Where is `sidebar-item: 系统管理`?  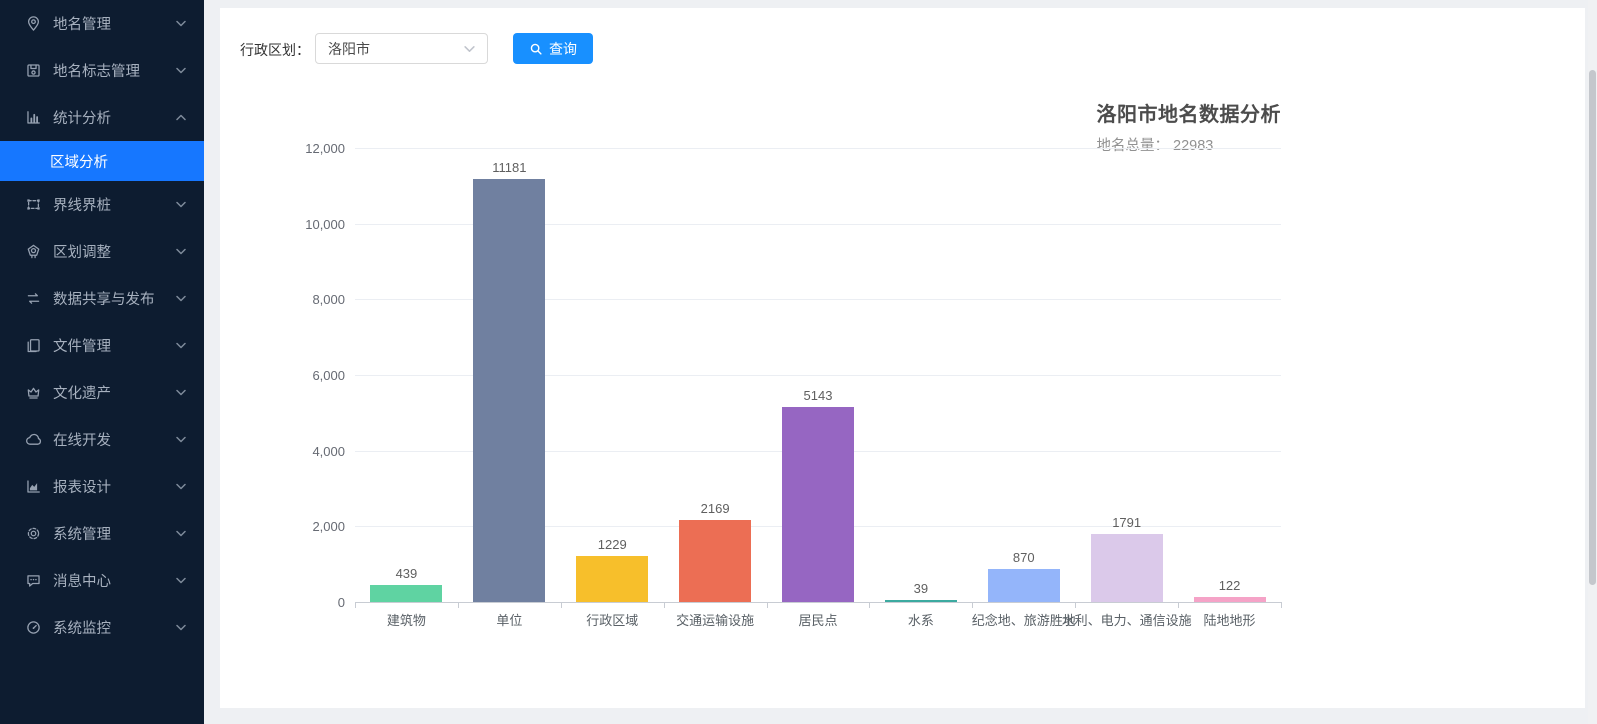
sidebar-item: 系统管理 is located at coordinates (102, 533).